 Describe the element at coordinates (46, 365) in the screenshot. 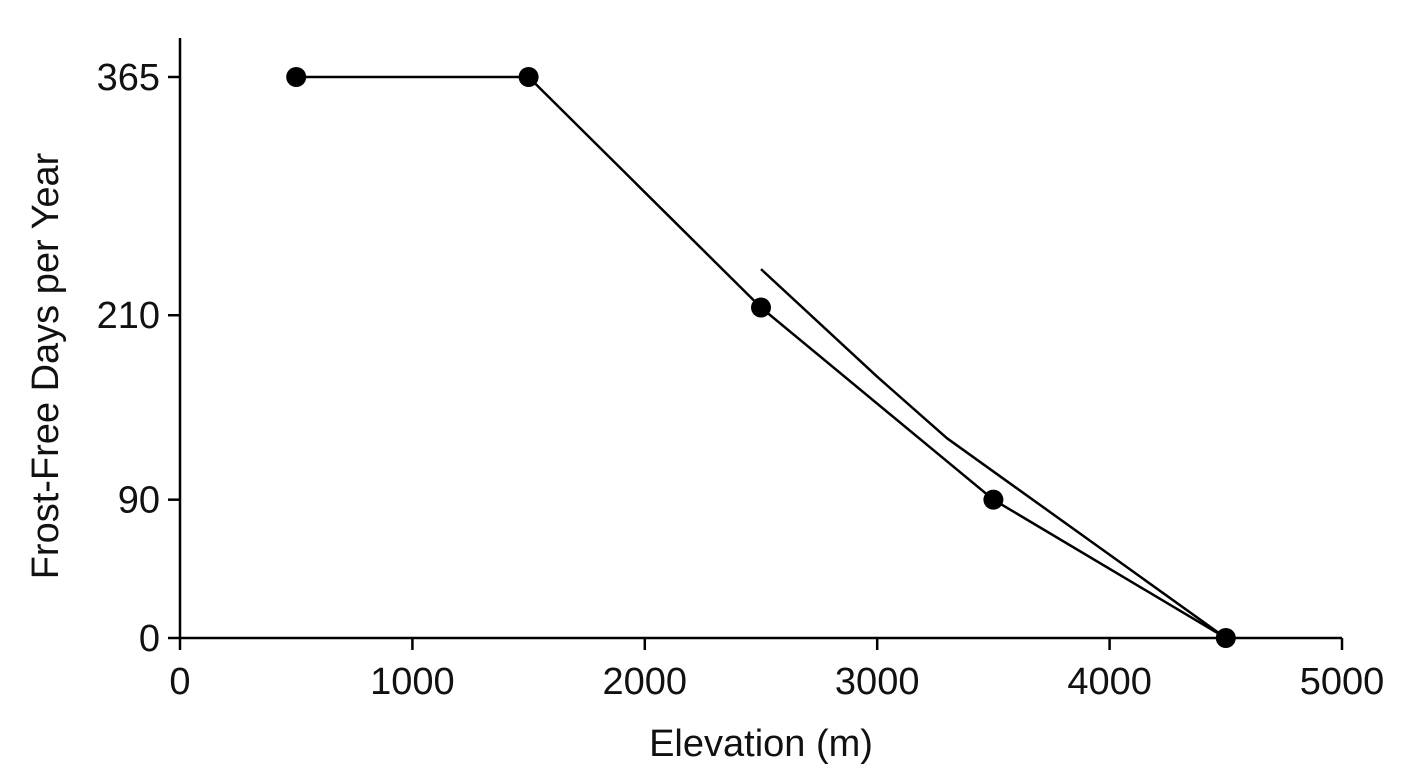

I see `y-axis-title: Frost-Free Days per Year` at that location.